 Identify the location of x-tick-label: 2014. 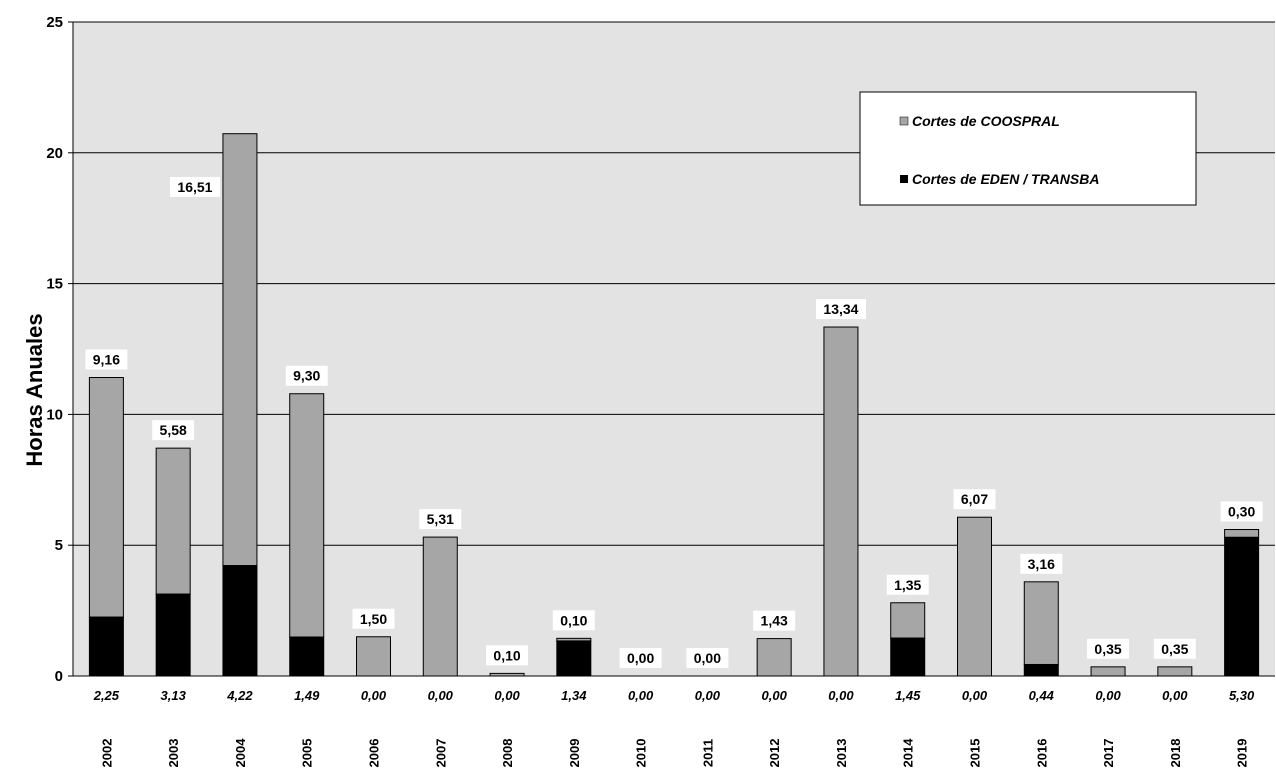
(908, 753).